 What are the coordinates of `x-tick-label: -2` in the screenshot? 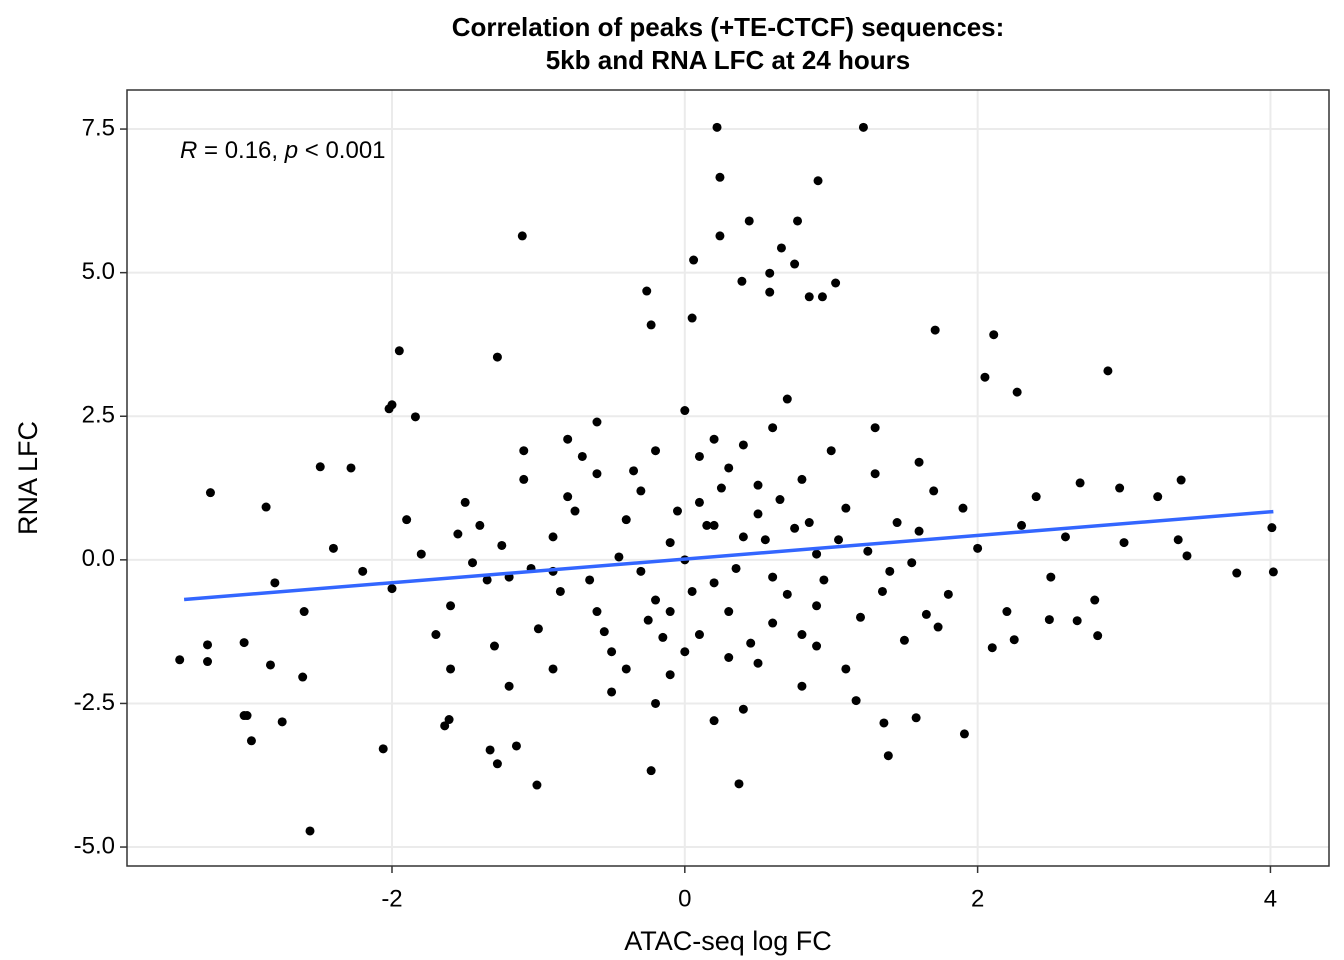 It's located at (391, 898).